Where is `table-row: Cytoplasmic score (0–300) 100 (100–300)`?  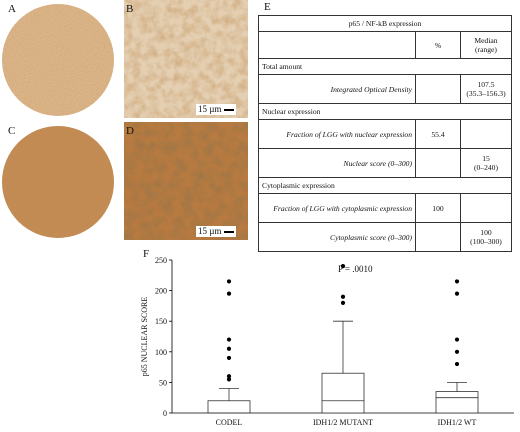 table-row: Cytoplasmic score (0–300) 100 (100–300) is located at coordinates (385, 237).